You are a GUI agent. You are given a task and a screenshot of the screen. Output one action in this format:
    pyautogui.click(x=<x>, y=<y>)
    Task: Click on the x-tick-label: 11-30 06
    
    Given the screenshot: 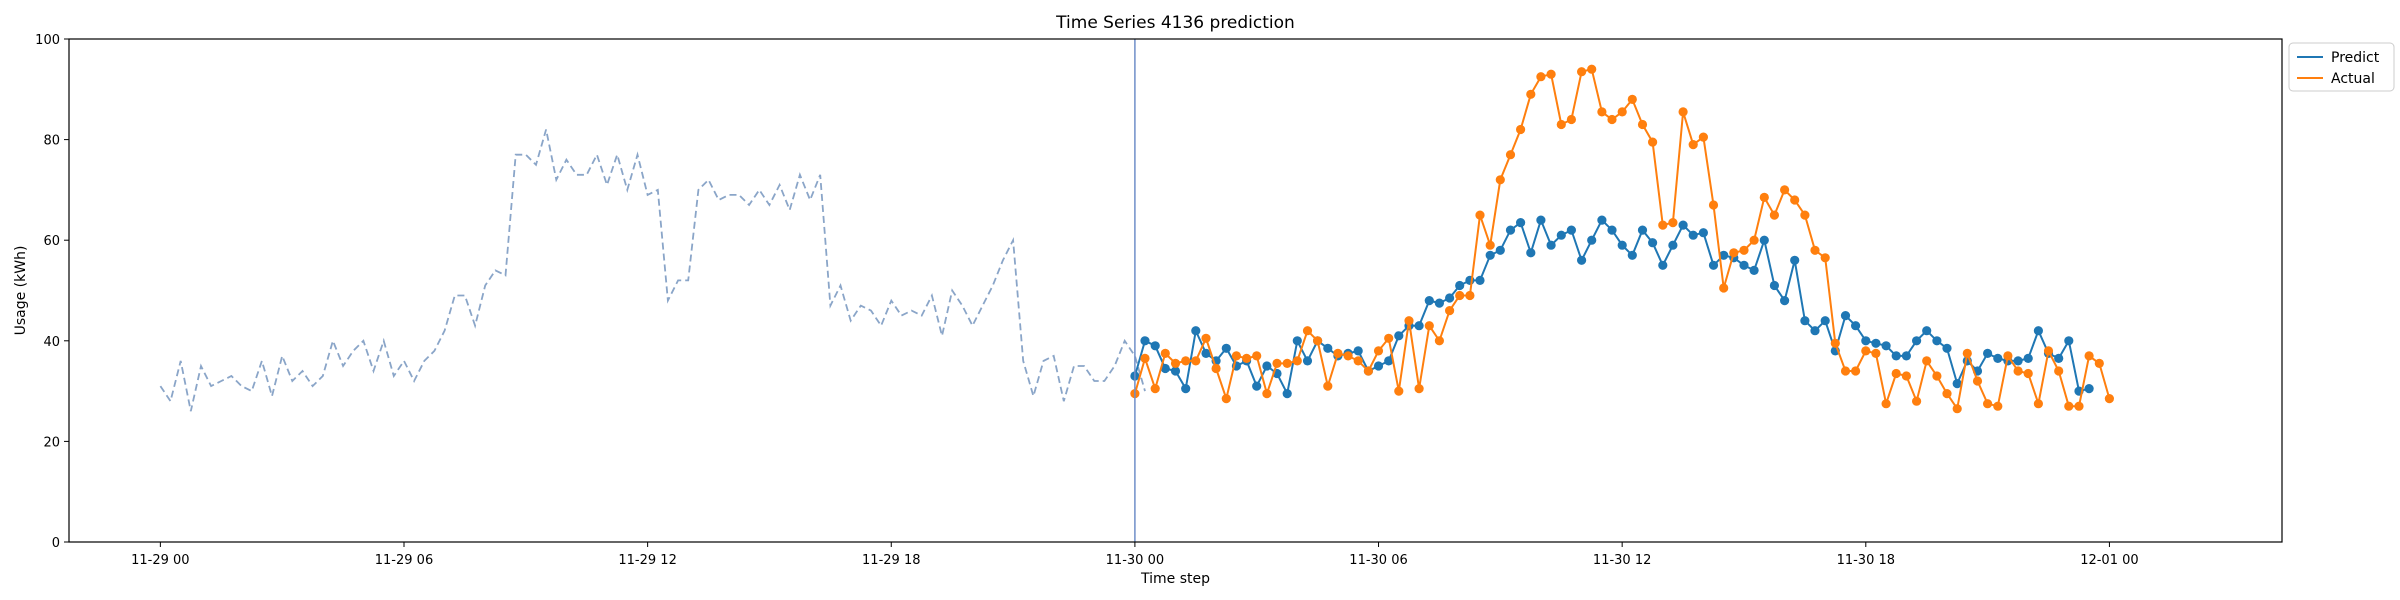 What is the action you would take?
    pyautogui.click(x=1378, y=560)
    